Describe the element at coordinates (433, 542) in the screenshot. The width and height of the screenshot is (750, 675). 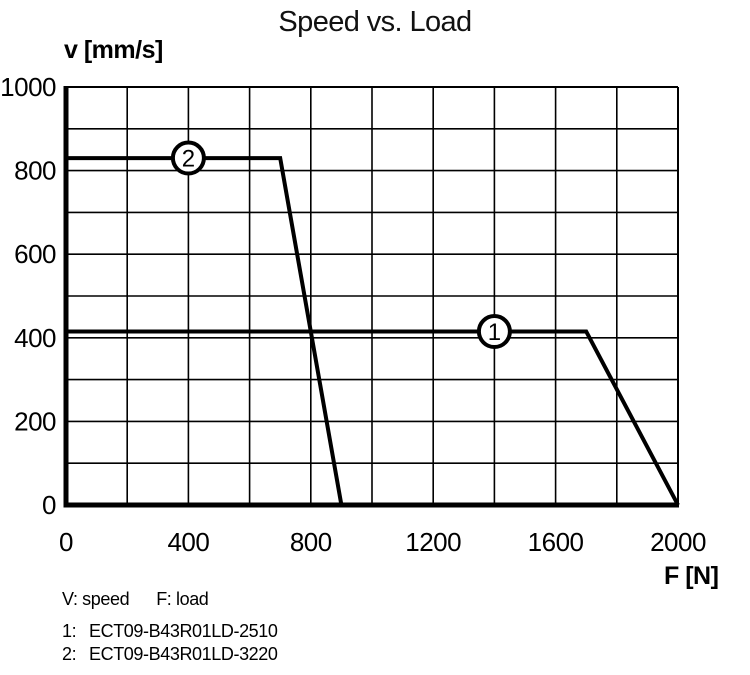
I see `x-tick-label: 1200` at that location.